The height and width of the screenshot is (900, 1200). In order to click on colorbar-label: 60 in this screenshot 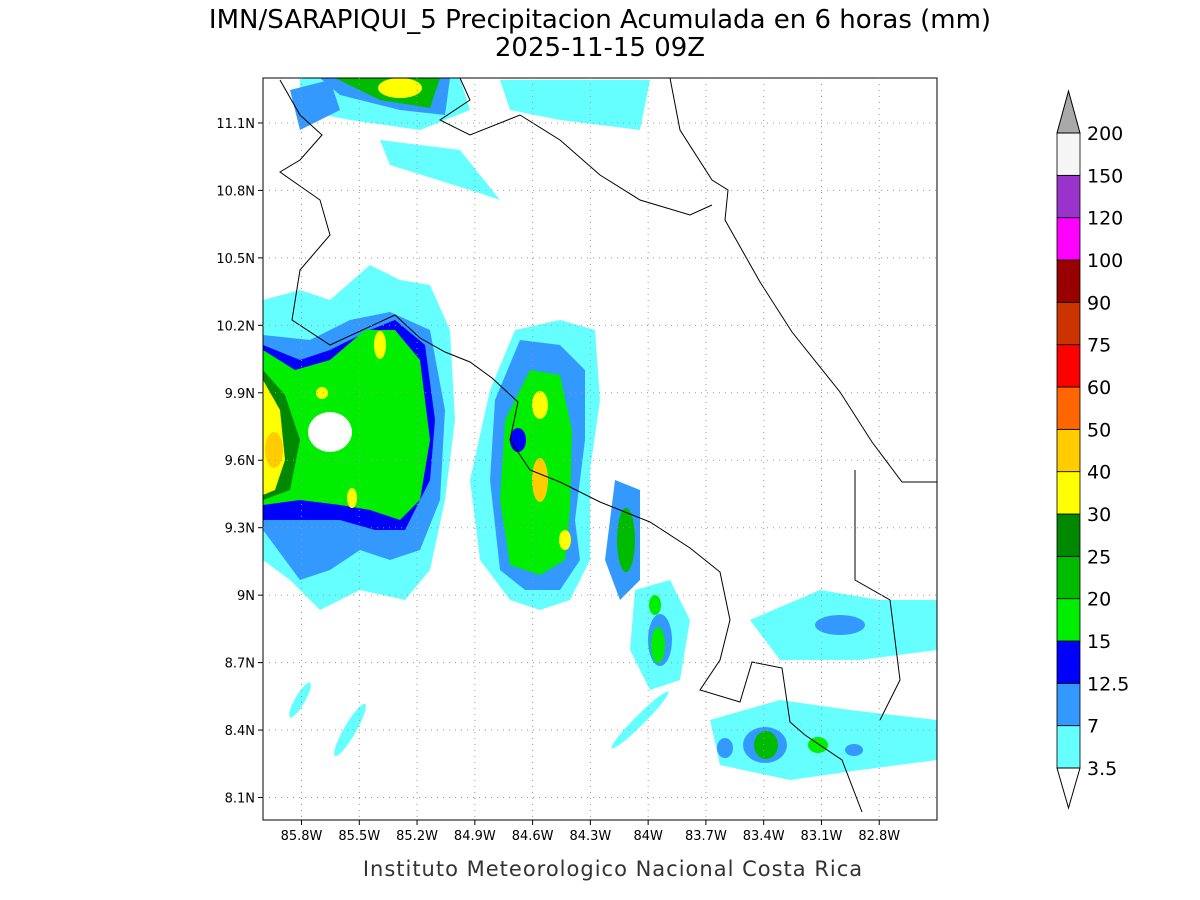, I will do `click(1099, 388)`.